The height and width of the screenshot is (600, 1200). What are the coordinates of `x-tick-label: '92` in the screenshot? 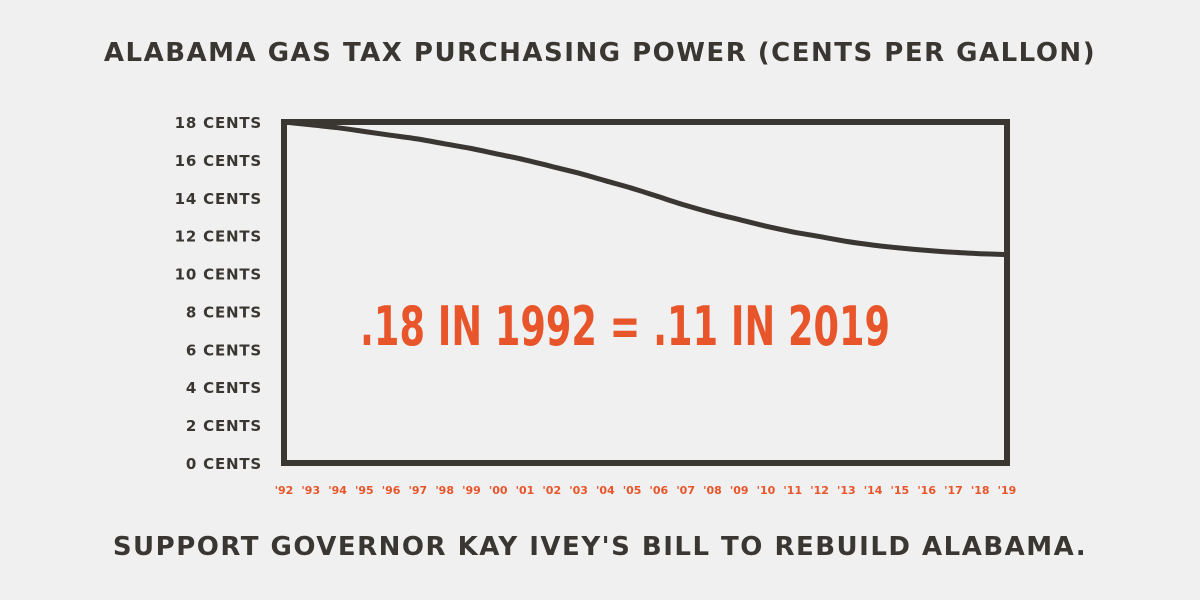 It's located at (284, 490).